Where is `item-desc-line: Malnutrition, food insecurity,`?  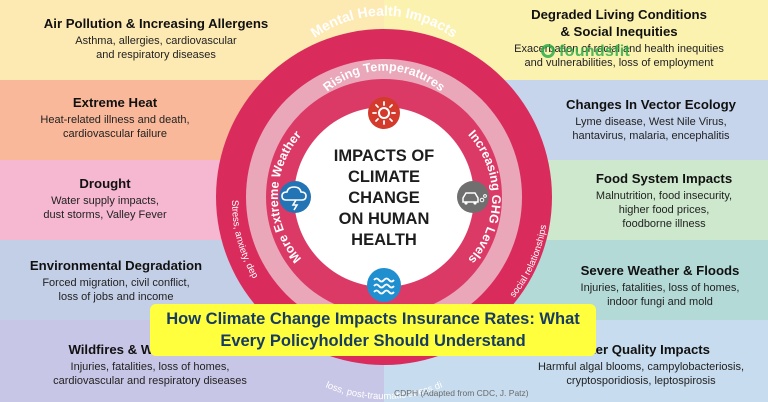 item-desc-line: Malnutrition, food insecurity, is located at coordinates (664, 196).